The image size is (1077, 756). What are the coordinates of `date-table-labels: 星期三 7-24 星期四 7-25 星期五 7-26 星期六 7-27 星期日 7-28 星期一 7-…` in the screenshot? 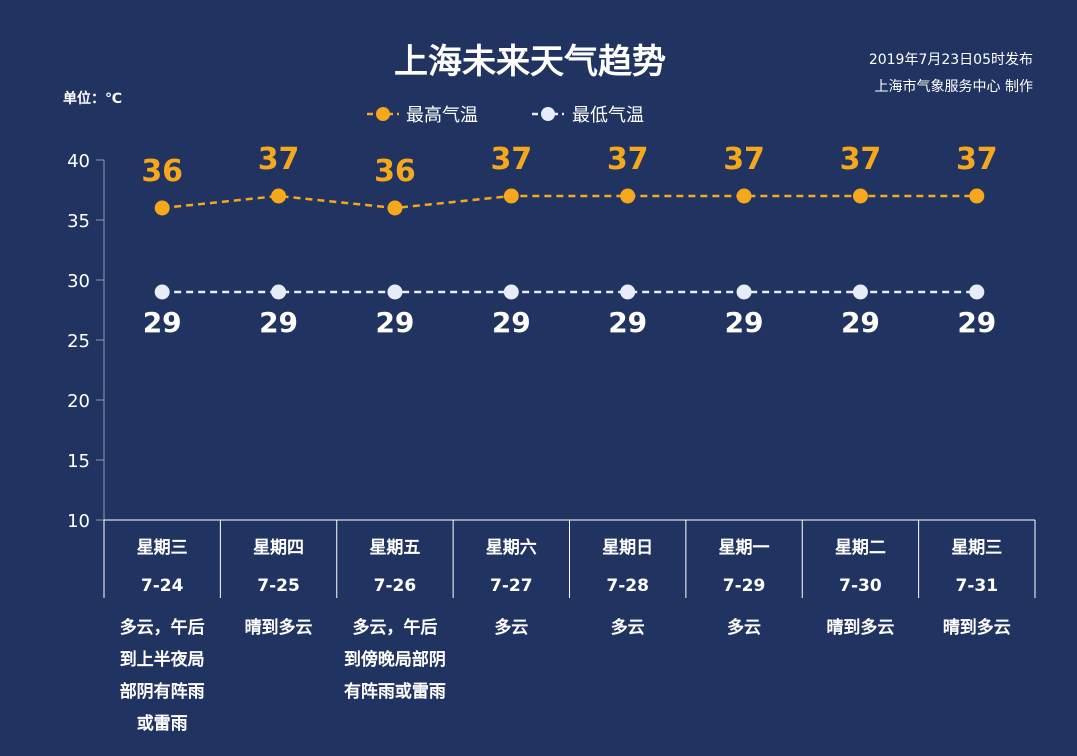 It's located at (570, 566).